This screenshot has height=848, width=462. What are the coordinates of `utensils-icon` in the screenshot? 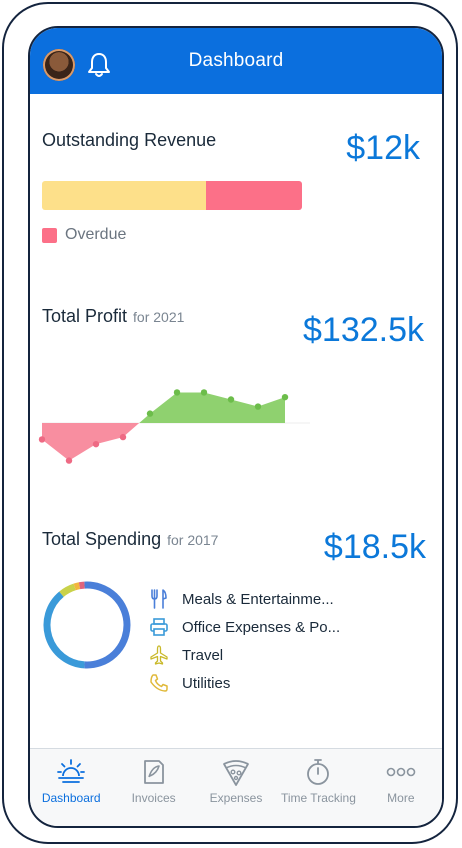 It's located at (159, 599).